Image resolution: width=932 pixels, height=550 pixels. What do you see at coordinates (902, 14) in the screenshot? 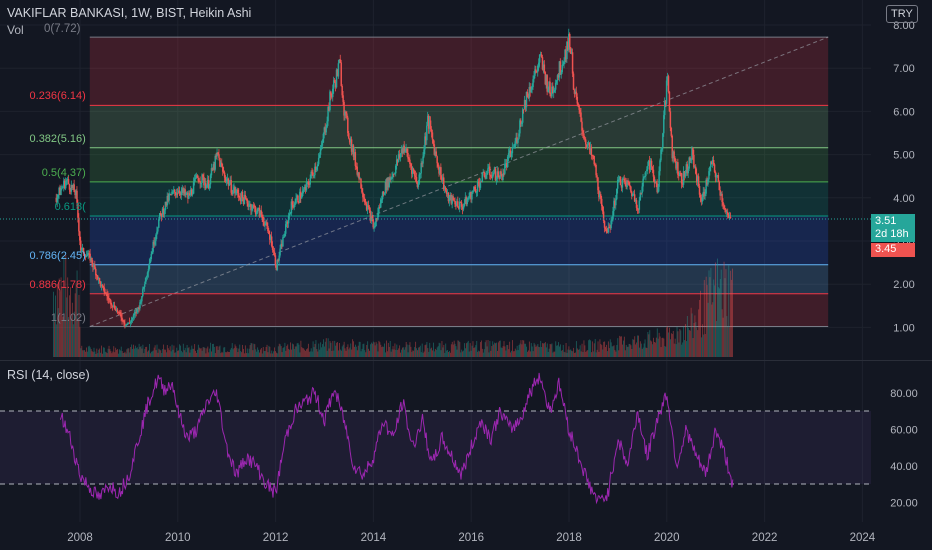
I see `currency-button: TRY` at bounding box center [902, 14].